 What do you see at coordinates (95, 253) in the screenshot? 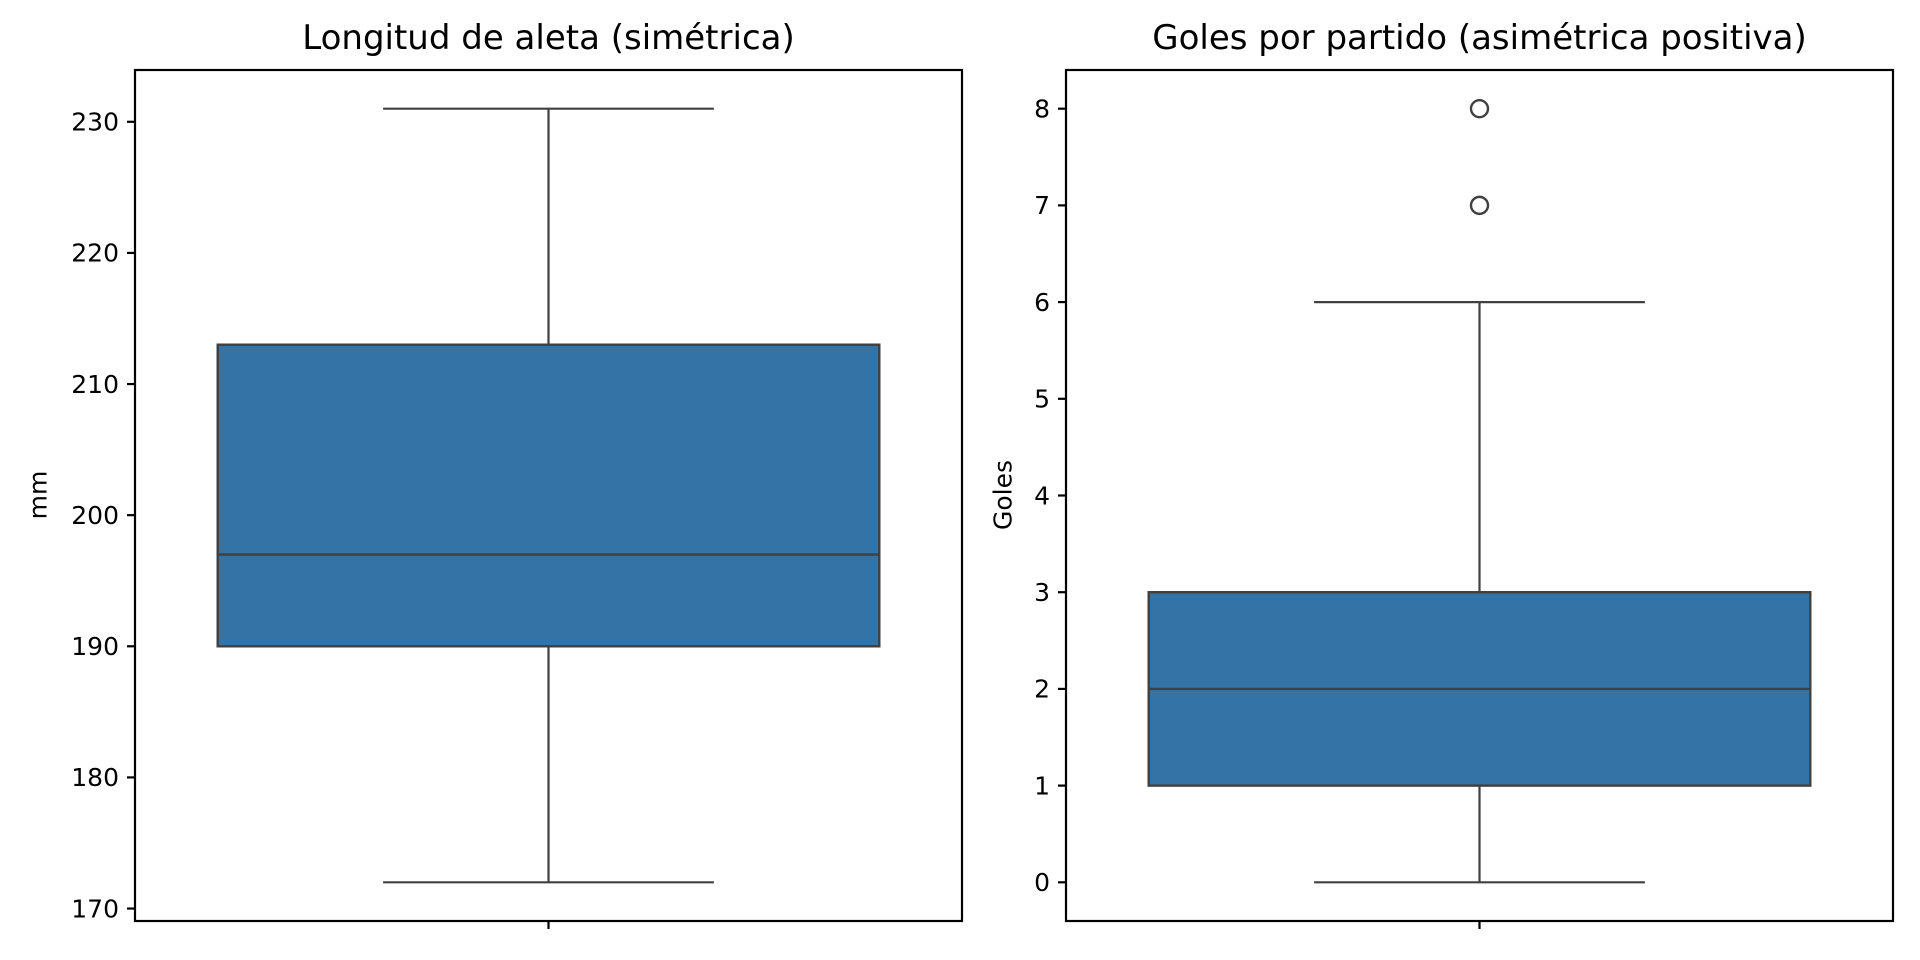
I see `plot-0-y-tick-label-220: 220` at bounding box center [95, 253].